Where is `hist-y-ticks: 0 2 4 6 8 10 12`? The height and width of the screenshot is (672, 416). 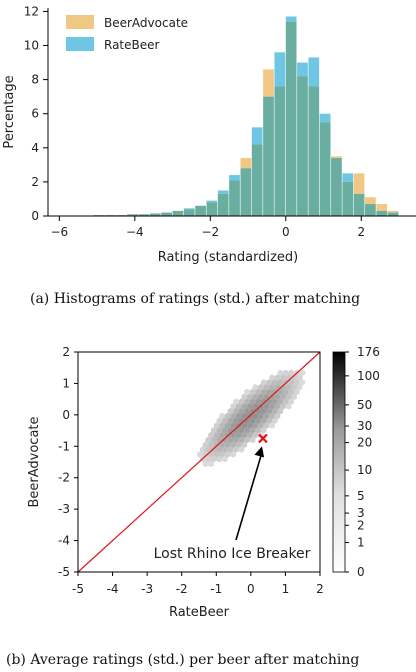
hist-y-ticks: 0 2 4 6 8 10 12 is located at coordinates (36, 113).